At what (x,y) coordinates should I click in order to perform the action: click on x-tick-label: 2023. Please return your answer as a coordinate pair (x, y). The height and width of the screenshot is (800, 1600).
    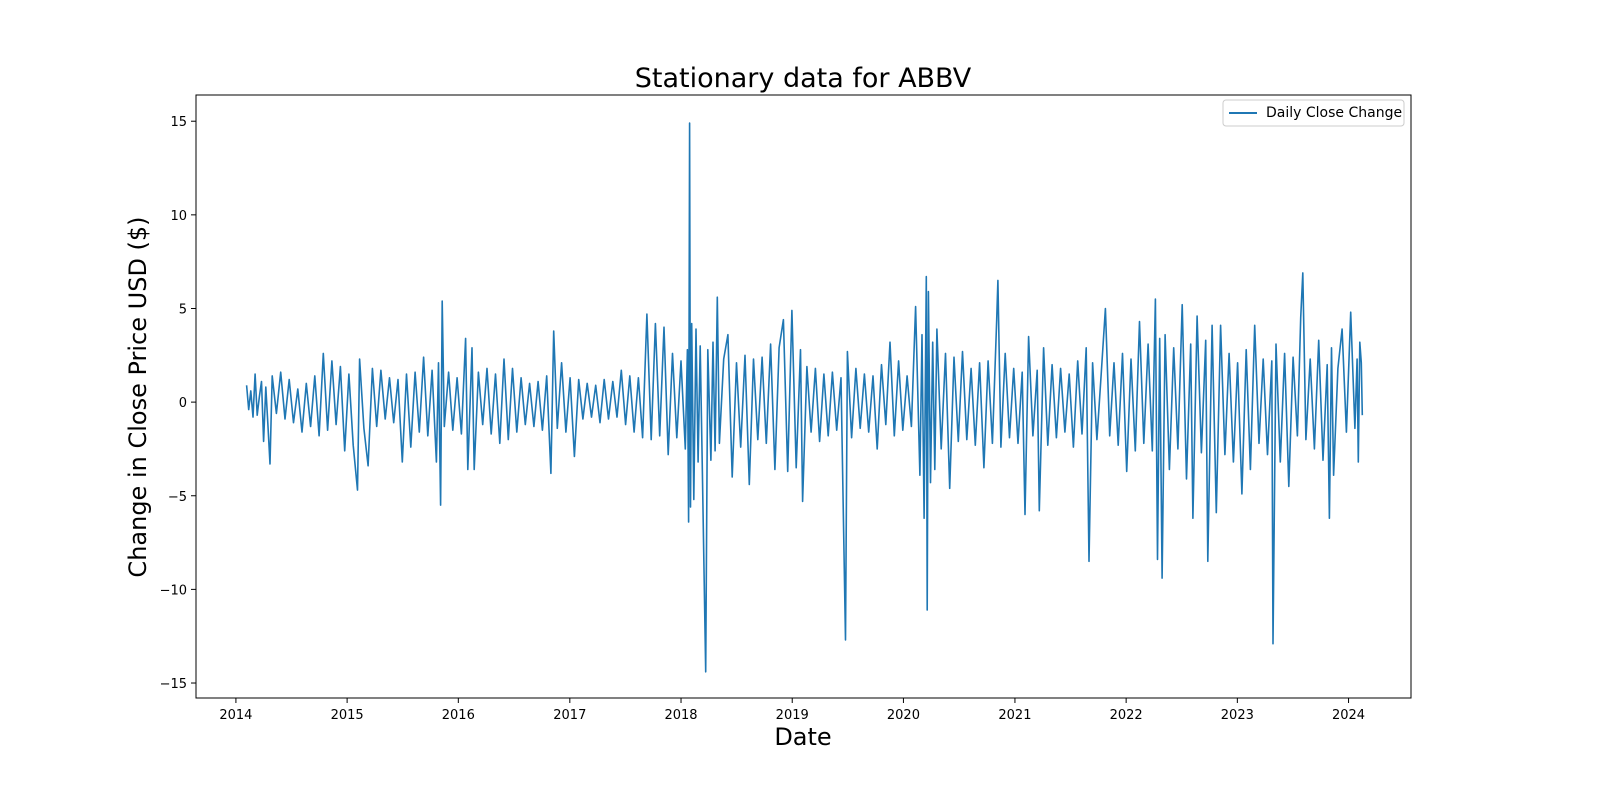
    Looking at the image, I should click on (1237, 715).